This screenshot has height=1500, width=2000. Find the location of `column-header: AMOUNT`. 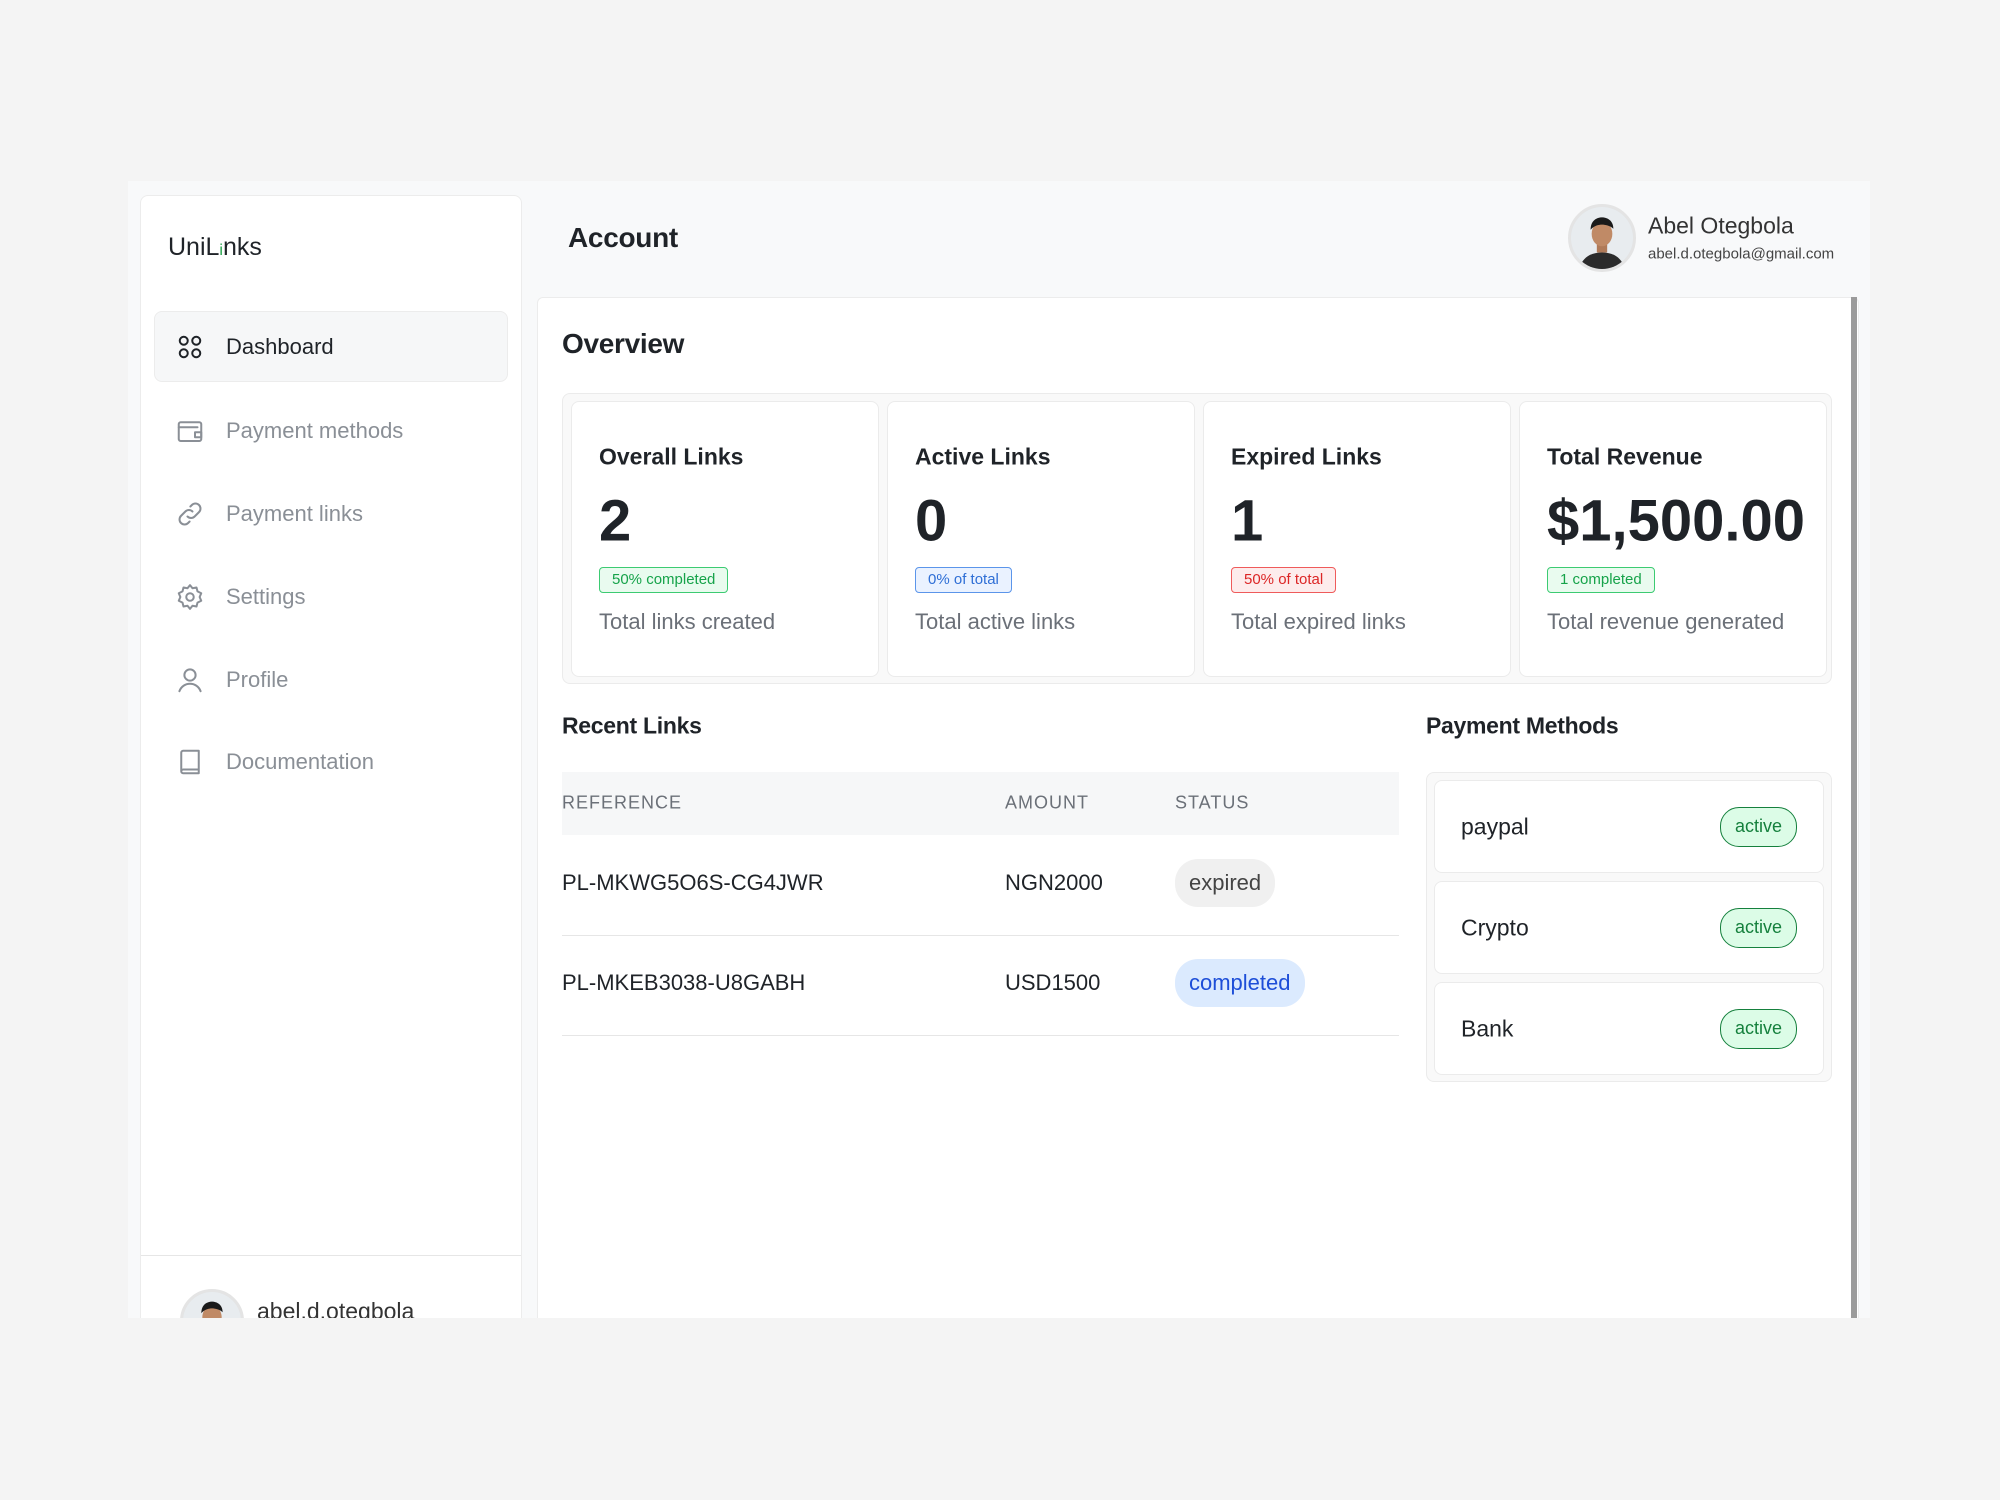

column-header: AMOUNT is located at coordinates (1047, 802).